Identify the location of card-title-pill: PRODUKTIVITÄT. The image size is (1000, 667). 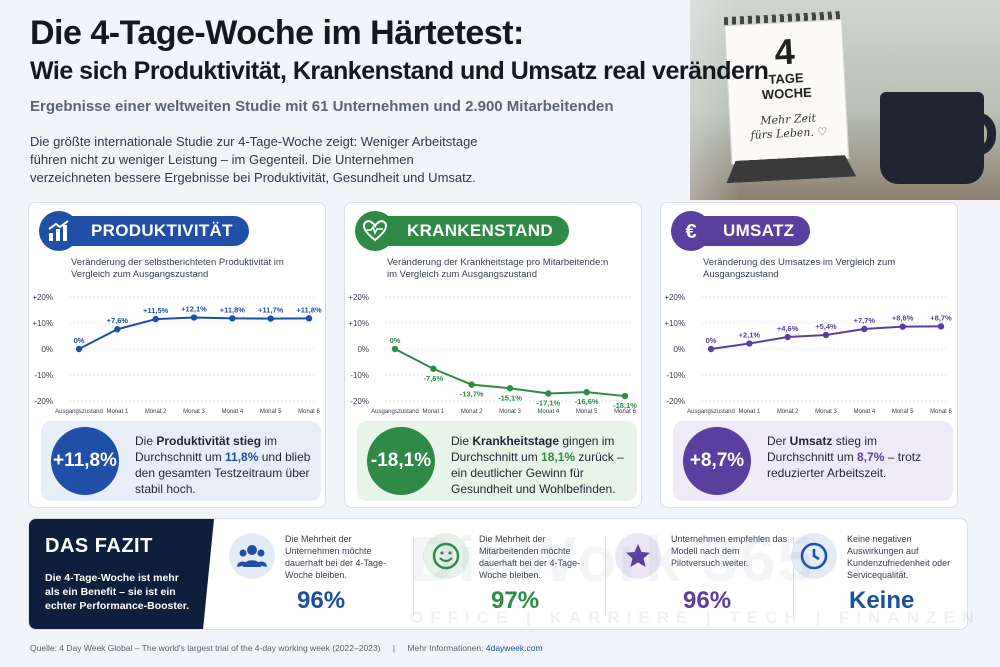
(150, 231).